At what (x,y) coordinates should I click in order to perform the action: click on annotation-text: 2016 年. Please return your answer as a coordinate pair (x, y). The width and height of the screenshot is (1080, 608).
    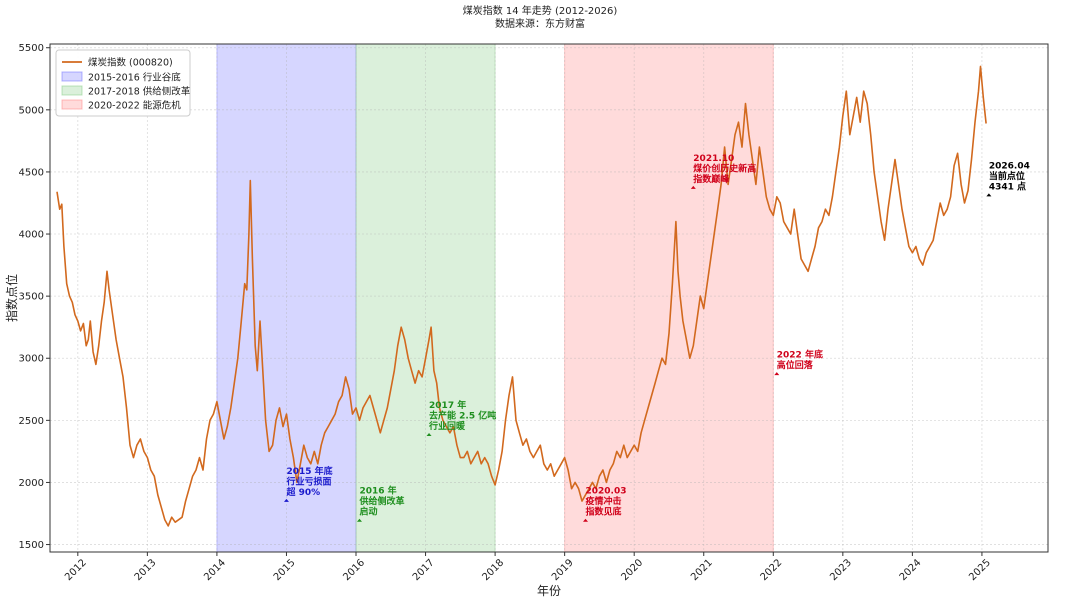
    Looking at the image, I should click on (377, 491).